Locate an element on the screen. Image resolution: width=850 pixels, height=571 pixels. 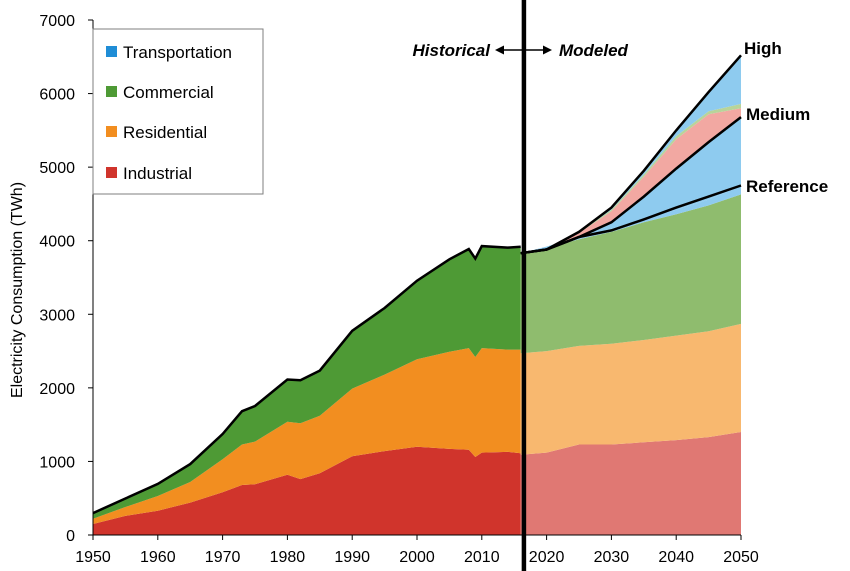
x-tick-label: 1950 is located at coordinates (93, 557).